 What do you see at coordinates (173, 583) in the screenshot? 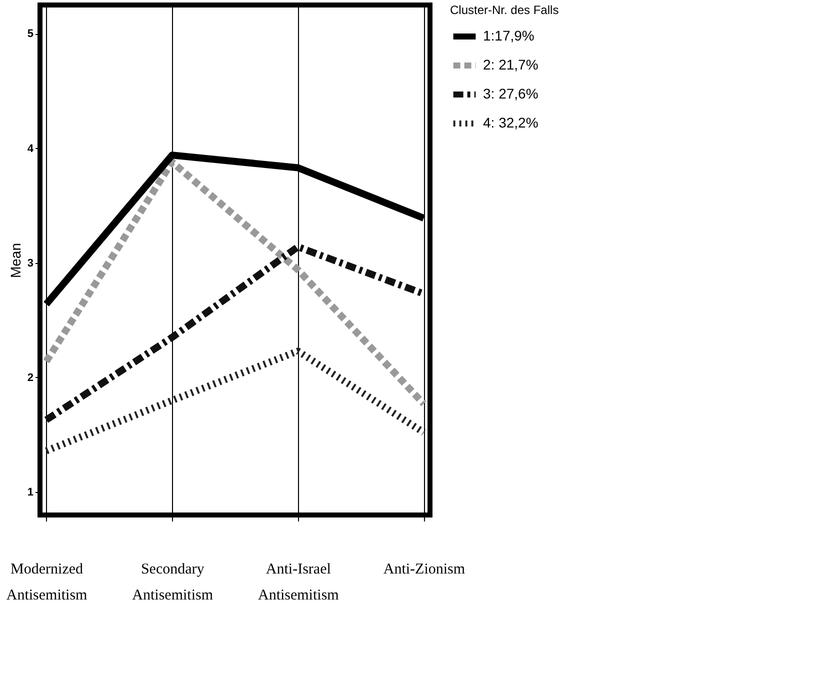
I see `x-tick-label: Secondary Antisemitism` at bounding box center [173, 583].